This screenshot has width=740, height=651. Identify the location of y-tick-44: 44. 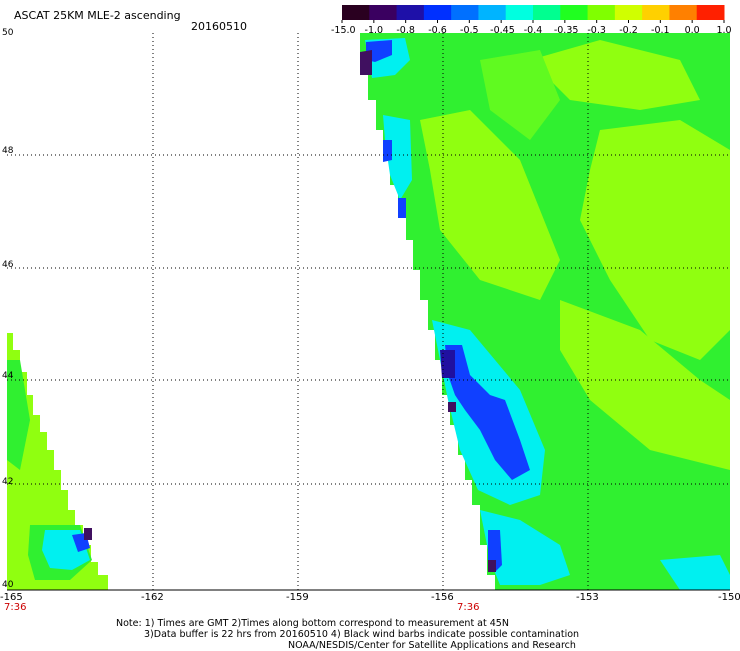
(8, 376).